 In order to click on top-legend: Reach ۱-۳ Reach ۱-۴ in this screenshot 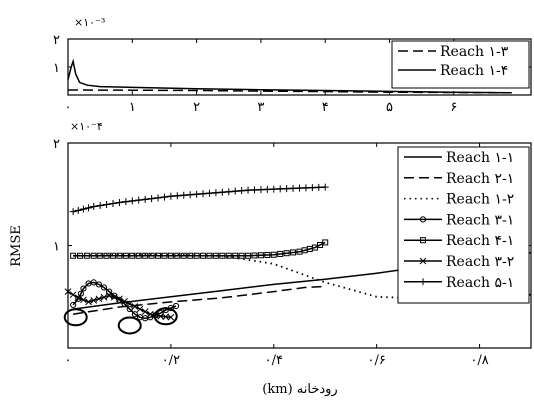, I will do `click(460, 64)`.